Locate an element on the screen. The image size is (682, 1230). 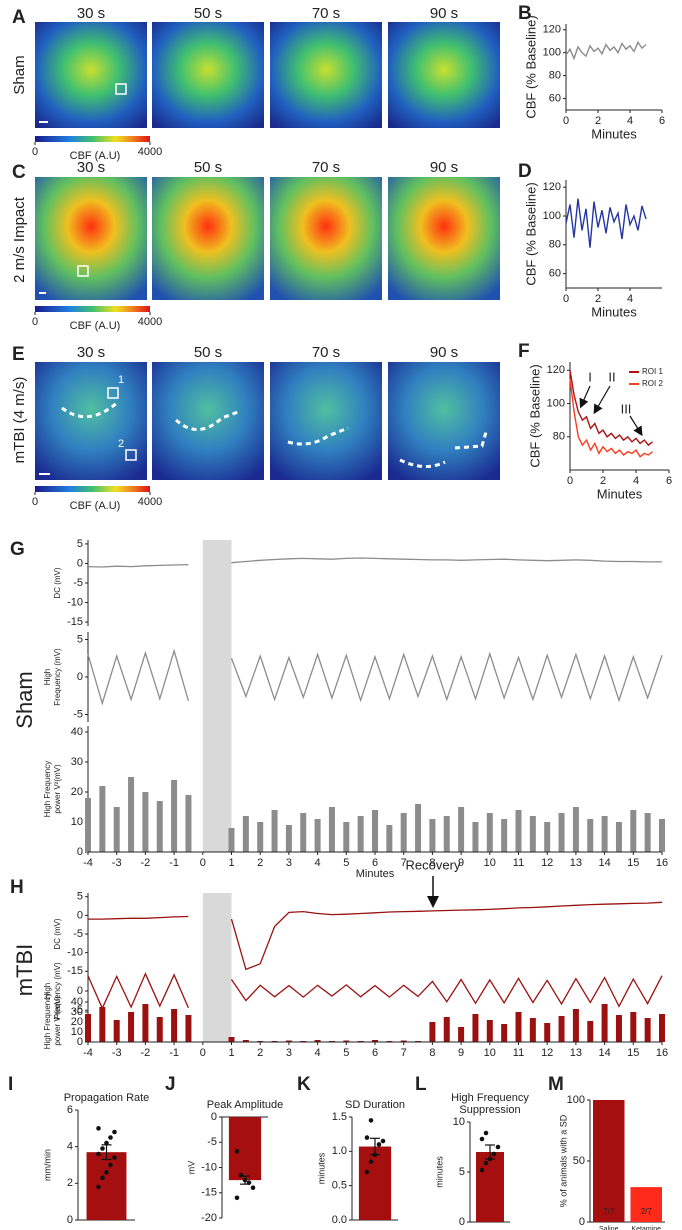
arrow is located at coordinates (585, 397).